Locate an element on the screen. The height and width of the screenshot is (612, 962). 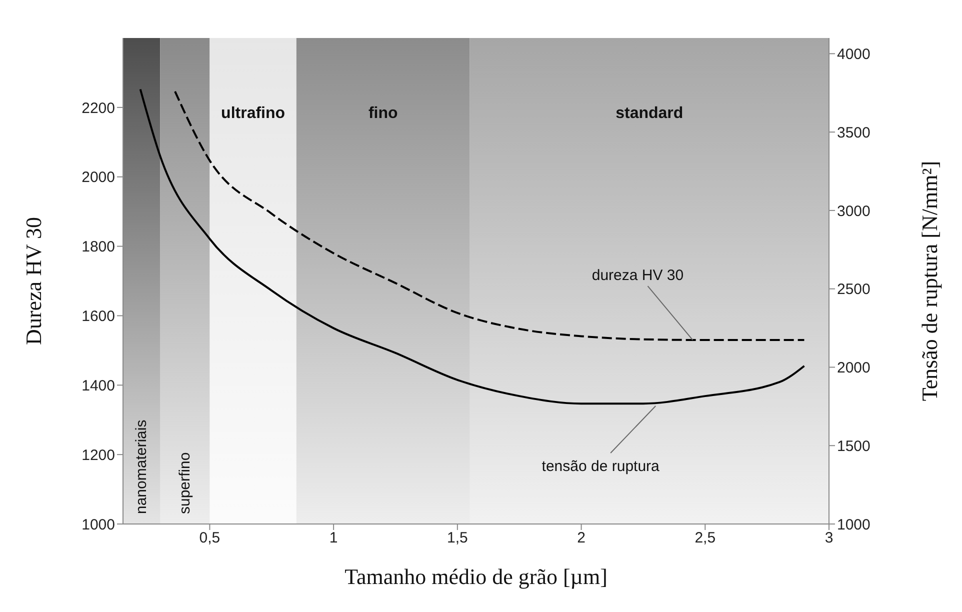
band-label: fino is located at coordinates (383, 113).